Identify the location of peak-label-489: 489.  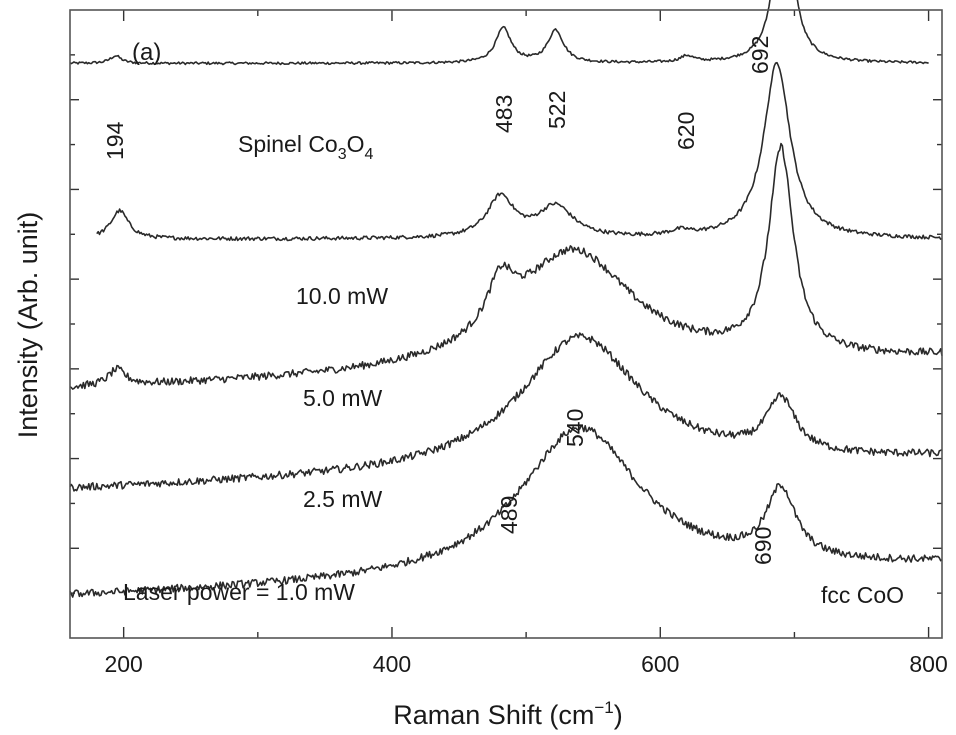
(509, 515).